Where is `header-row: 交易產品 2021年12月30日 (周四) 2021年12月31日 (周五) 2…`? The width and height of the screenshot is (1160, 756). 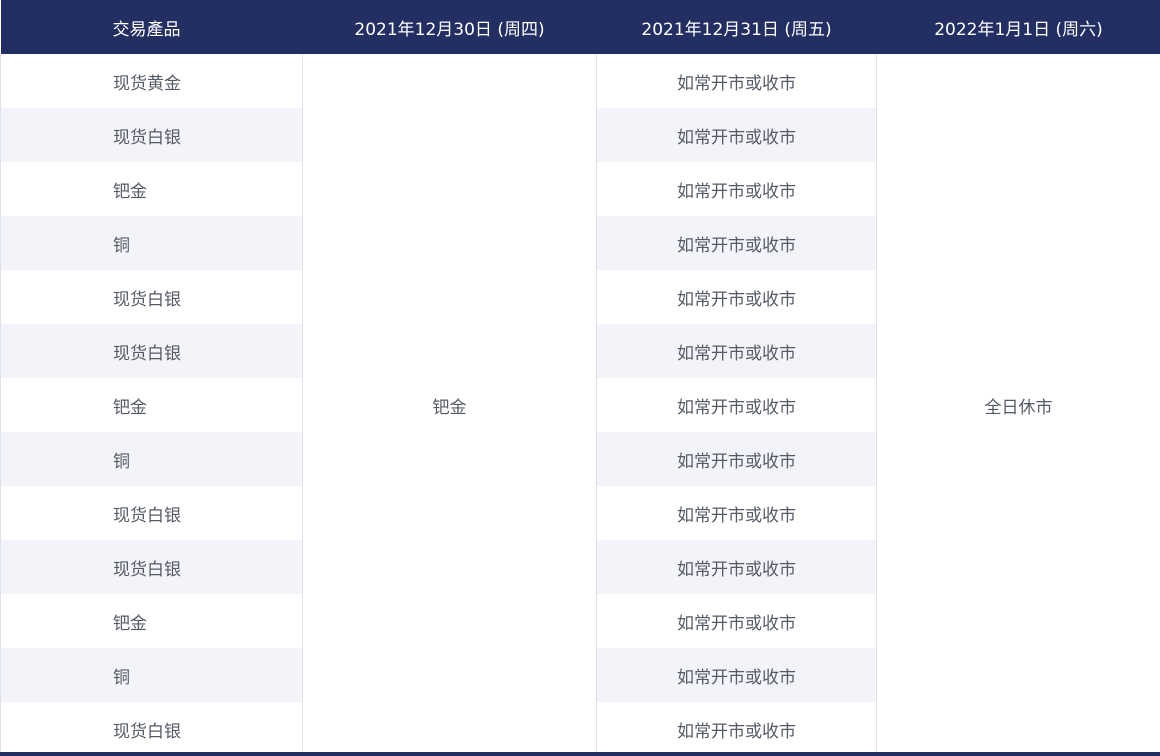
header-row: 交易產品 2021年12月30日 (周四) 2021年12月31日 (周五) 2… is located at coordinates (580, 27).